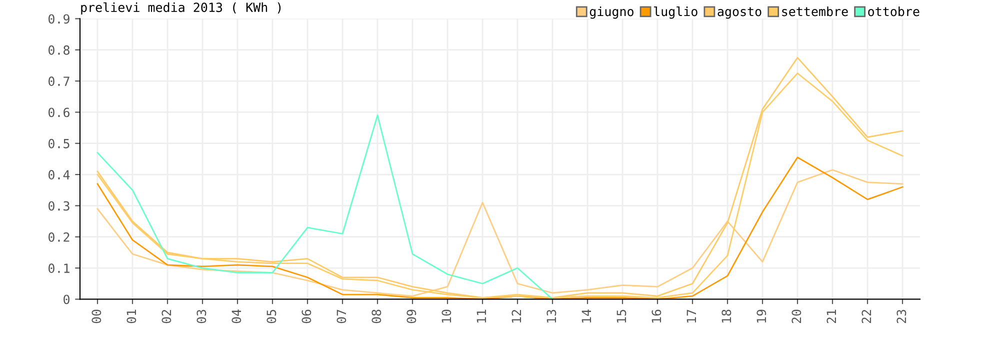 The width and height of the screenshot is (1000, 340). Describe the element at coordinates (797, 317) in the screenshot. I see `x-tick-label: 20` at that location.